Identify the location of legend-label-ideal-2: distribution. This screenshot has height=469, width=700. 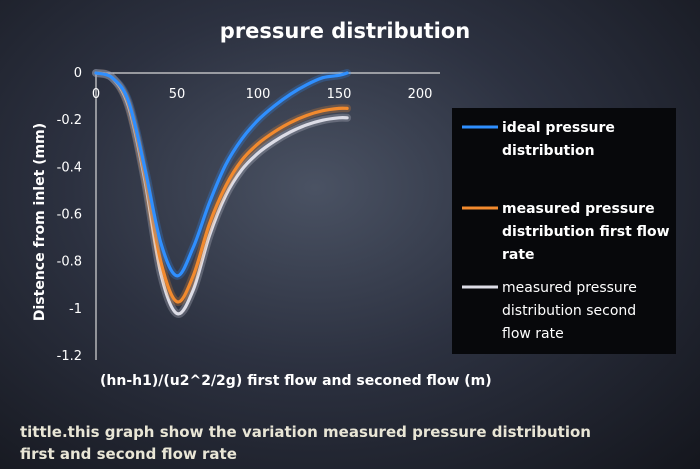
(548, 151).